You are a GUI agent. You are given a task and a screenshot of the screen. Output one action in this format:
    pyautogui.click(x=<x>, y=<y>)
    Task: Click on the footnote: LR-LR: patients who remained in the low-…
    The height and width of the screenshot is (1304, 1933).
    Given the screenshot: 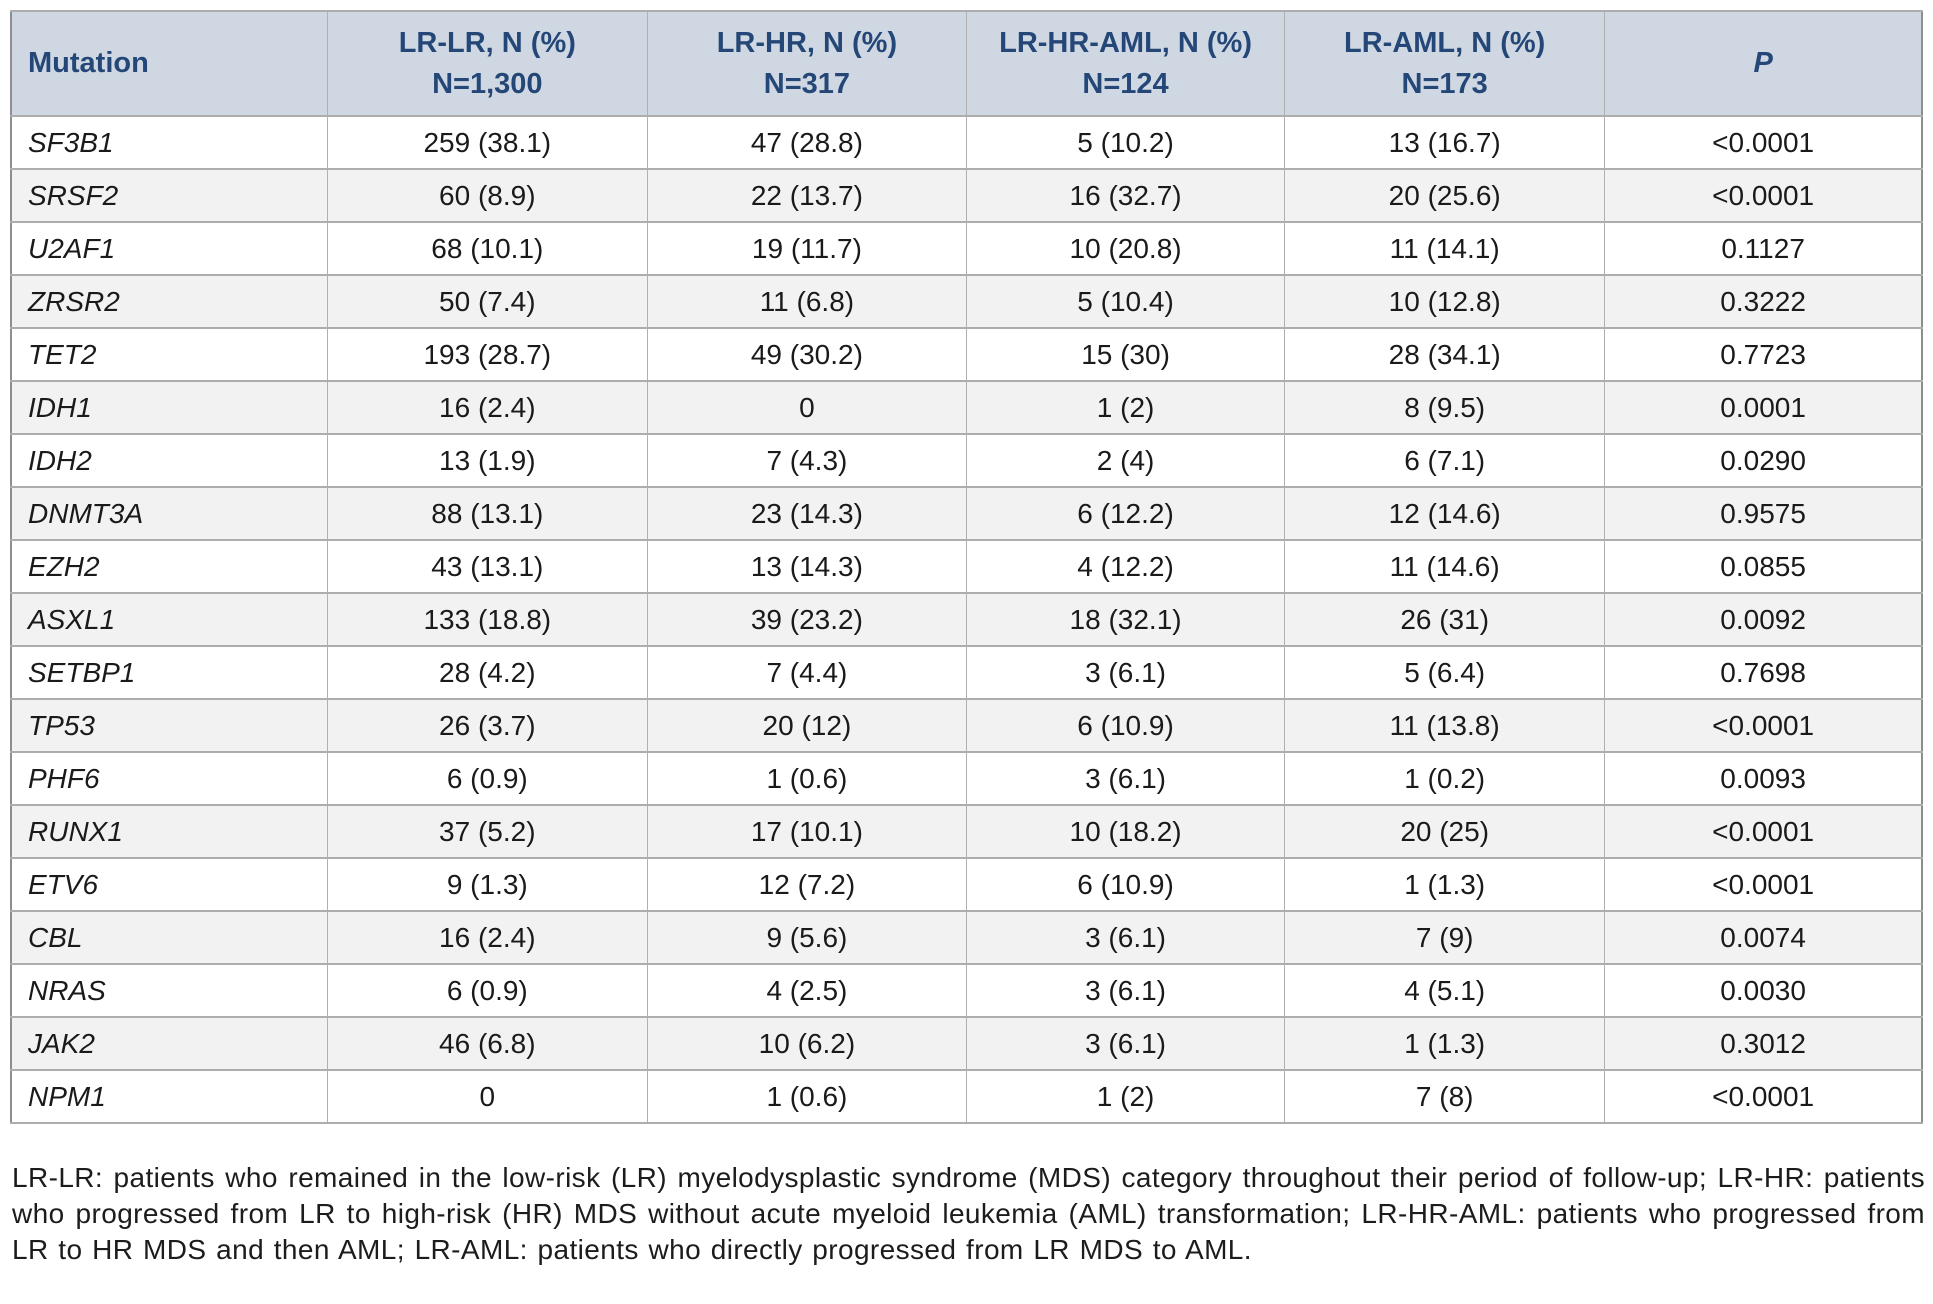 What is the action you would take?
    pyautogui.click(x=968, y=1214)
    